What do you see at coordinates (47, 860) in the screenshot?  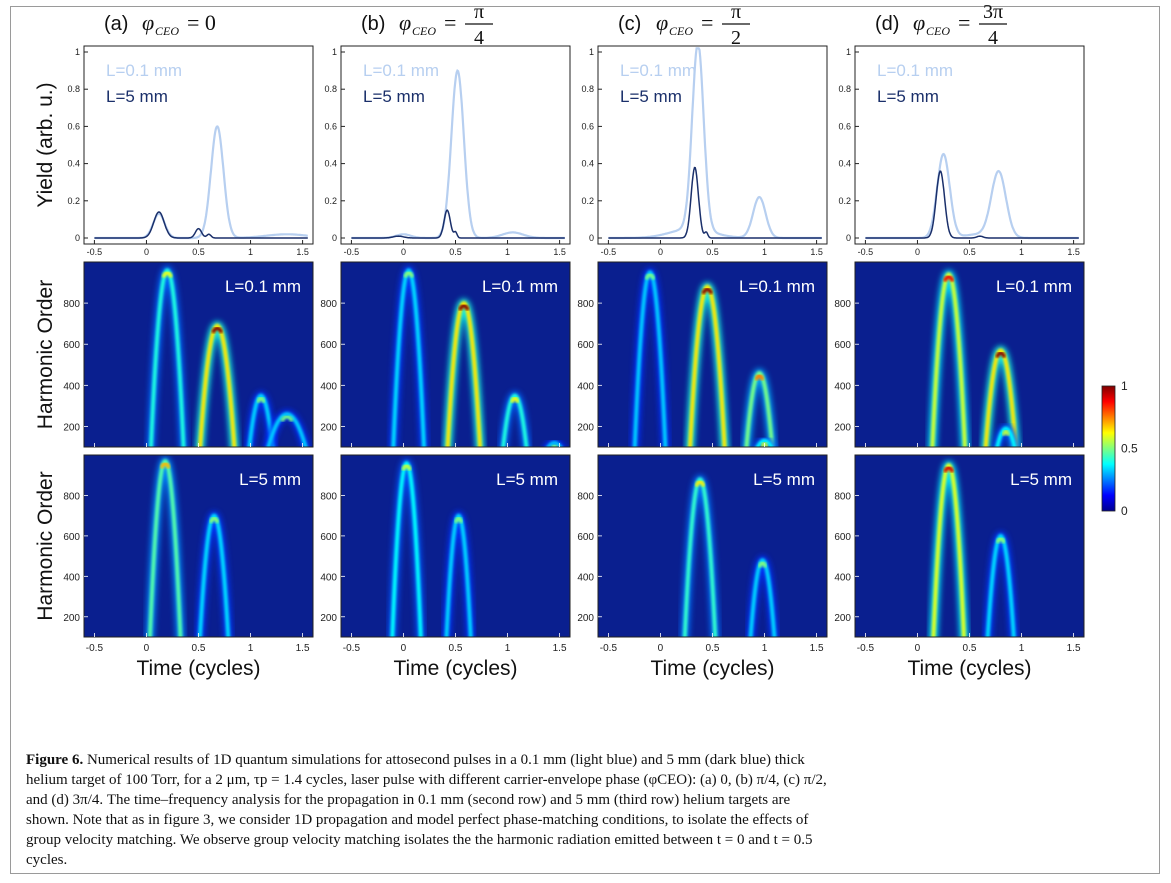 I see `caption-line-6: cycles.` at bounding box center [47, 860].